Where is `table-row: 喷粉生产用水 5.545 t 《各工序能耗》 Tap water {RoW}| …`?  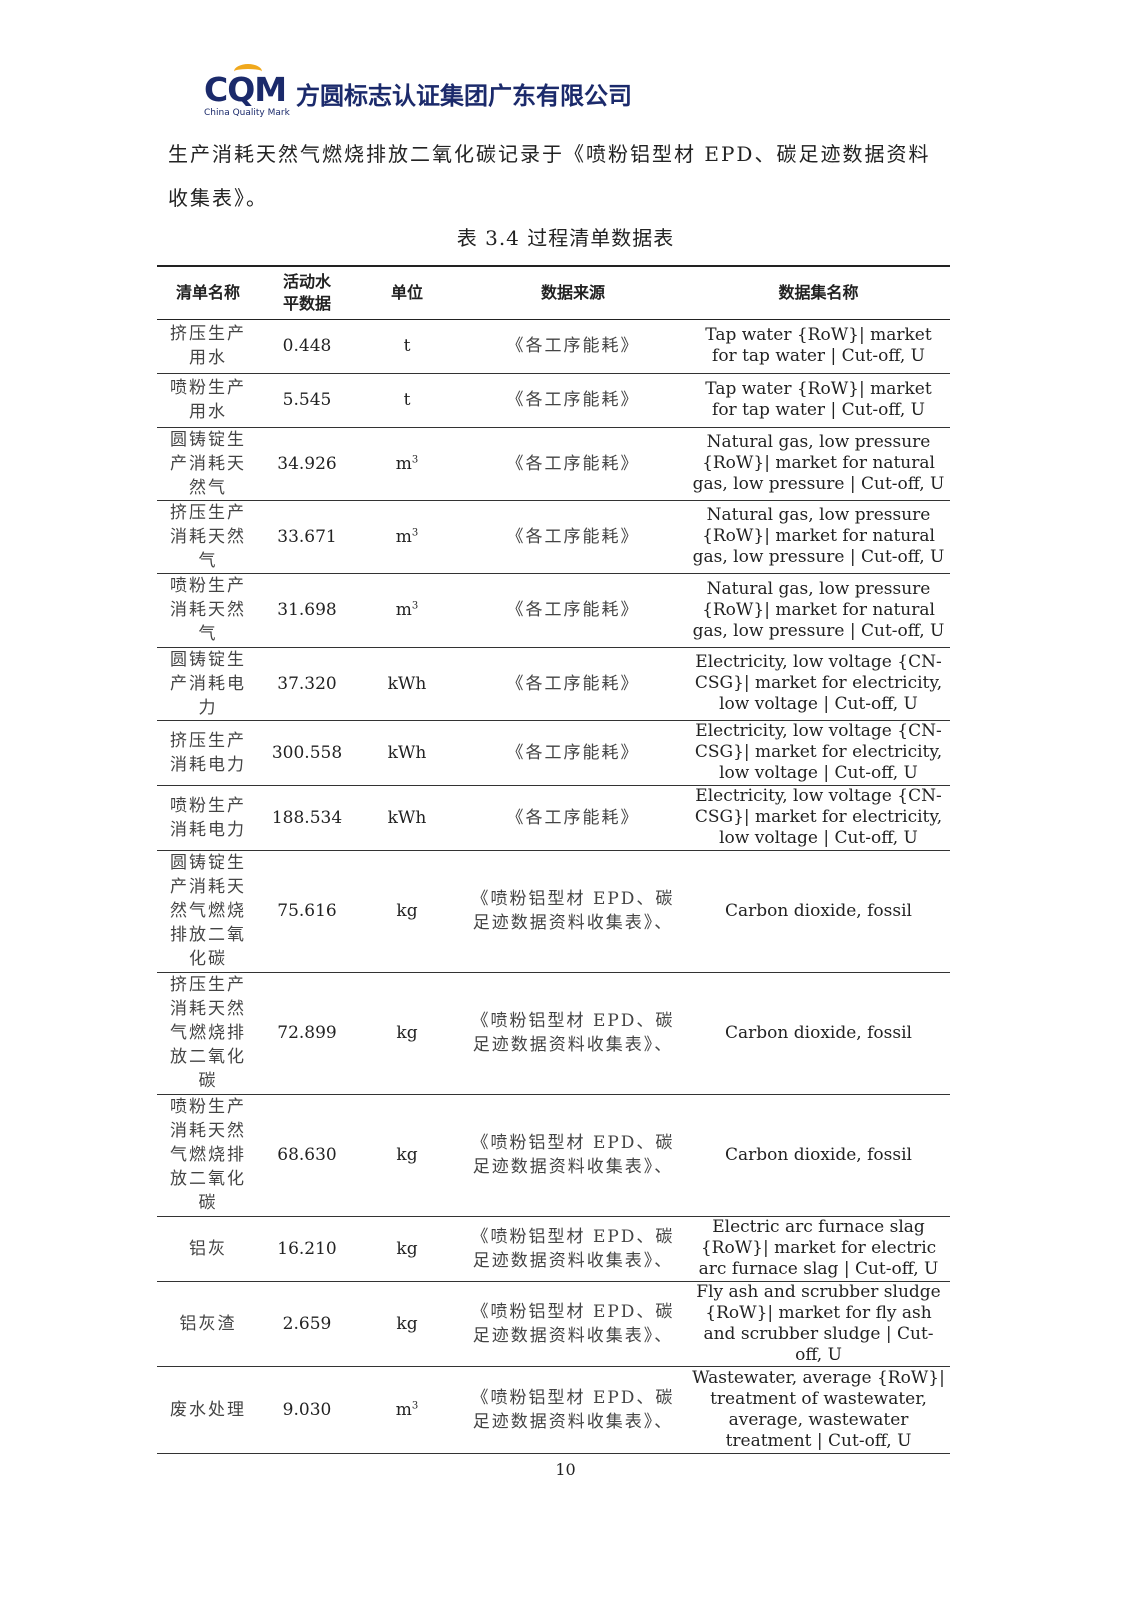 table-row: 喷粉生产用水 5.545 t 《各工序能耗》 Tap water {RoW}| … is located at coordinates (553, 400).